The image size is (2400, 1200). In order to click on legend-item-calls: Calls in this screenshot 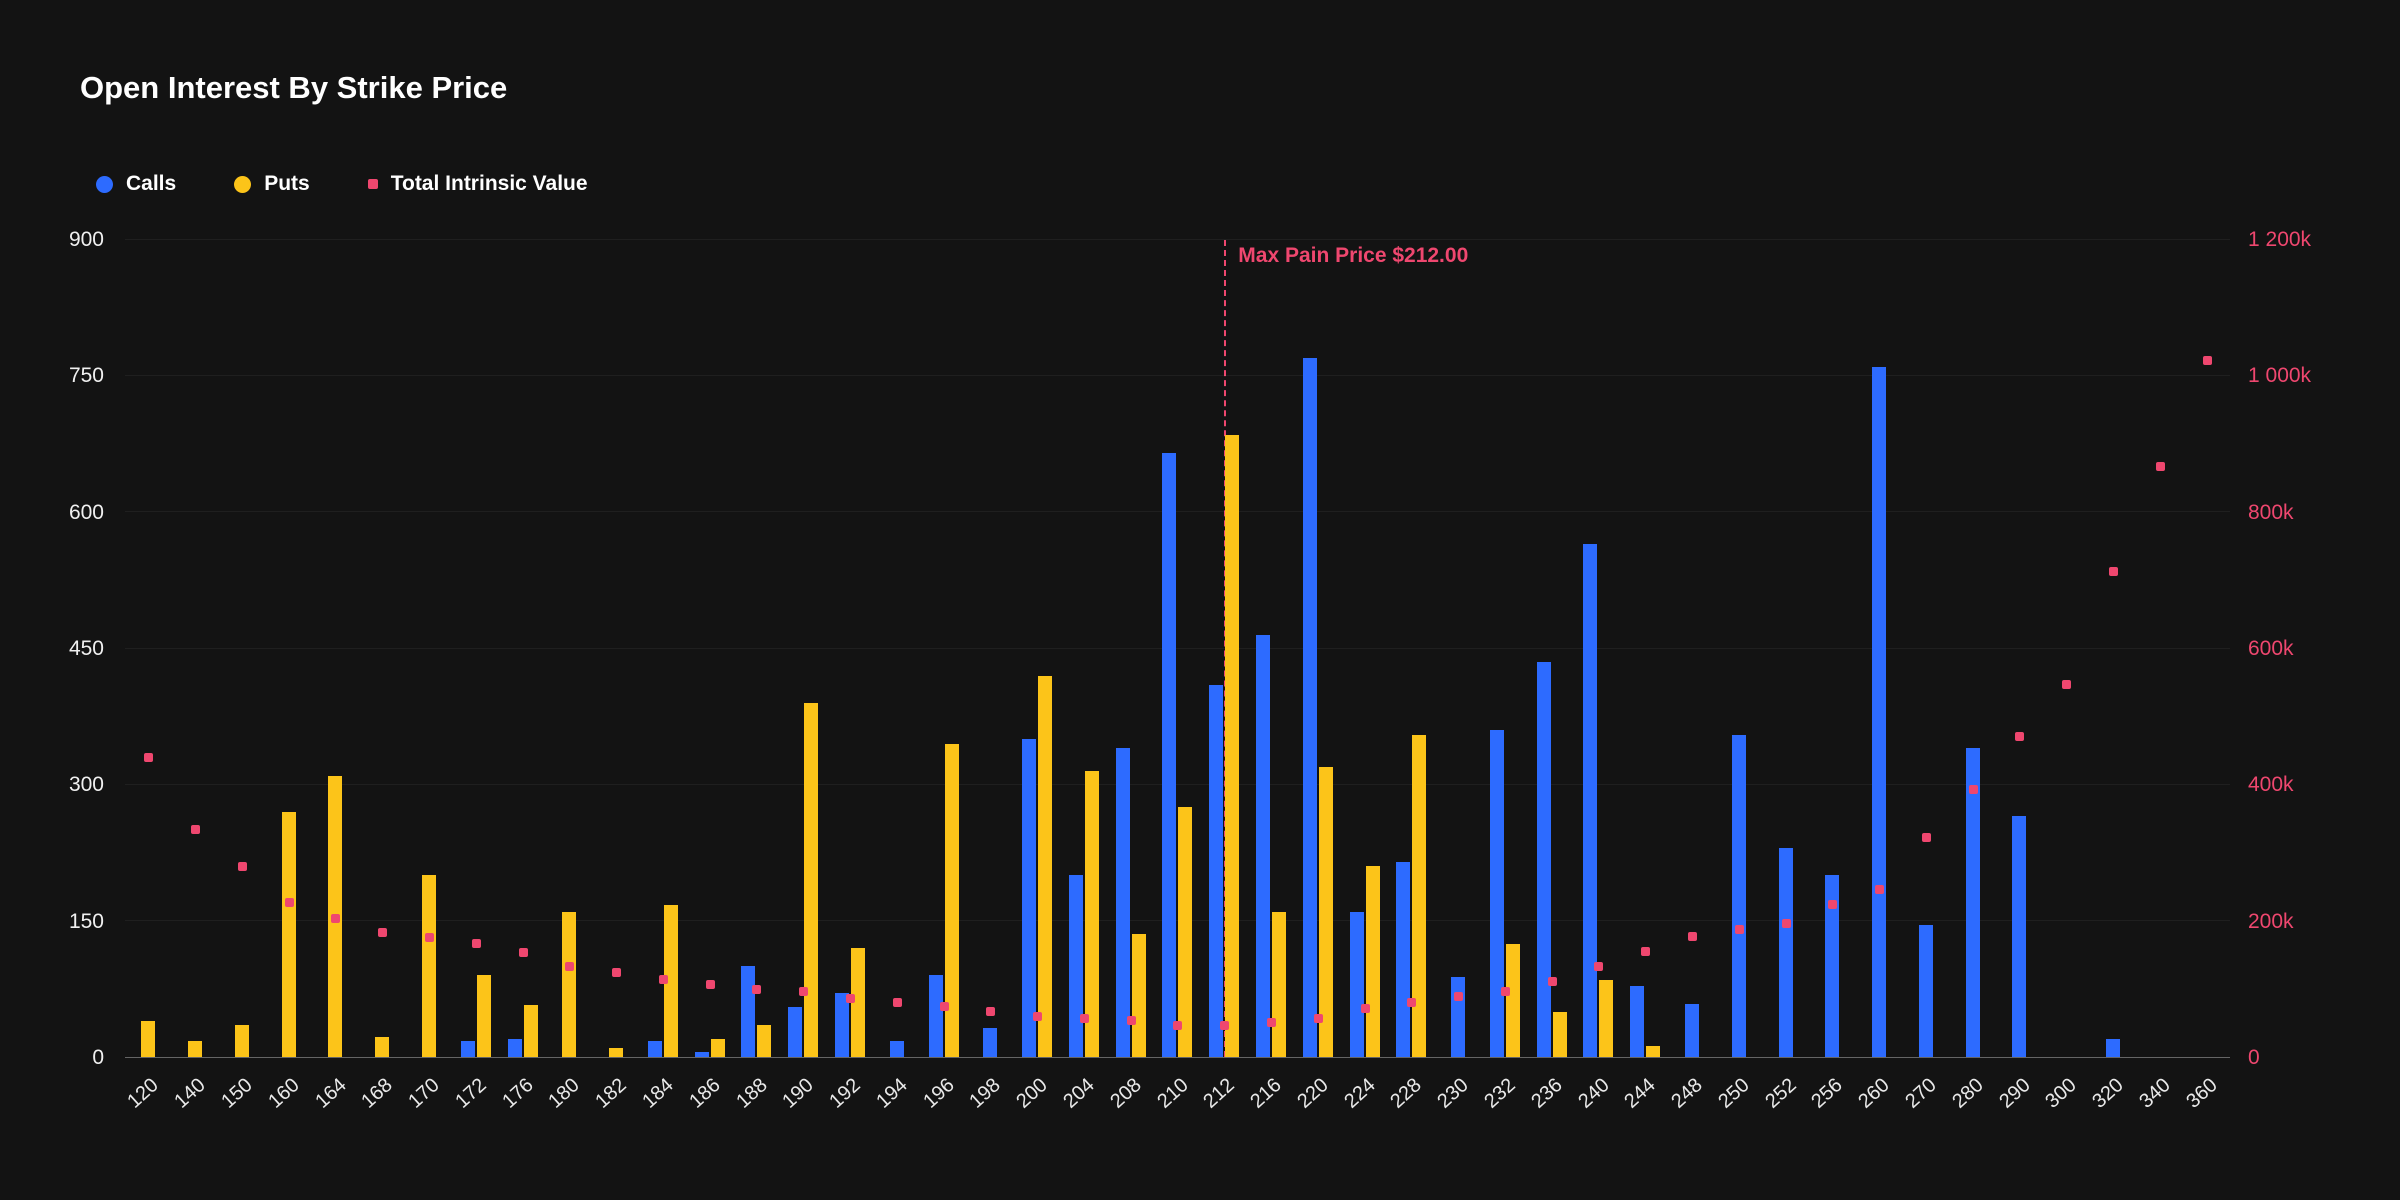, I will do `click(136, 184)`.